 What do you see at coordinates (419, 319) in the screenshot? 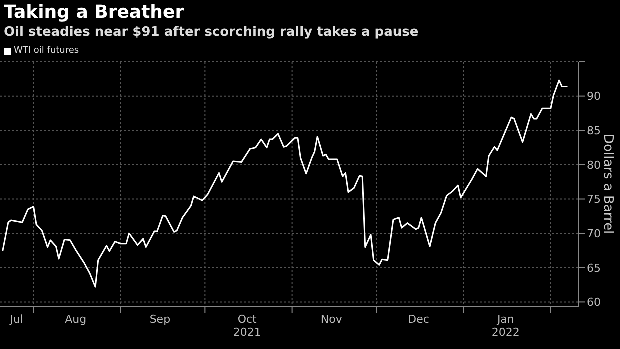
I see `x-tick-label: Dec` at bounding box center [419, 319].